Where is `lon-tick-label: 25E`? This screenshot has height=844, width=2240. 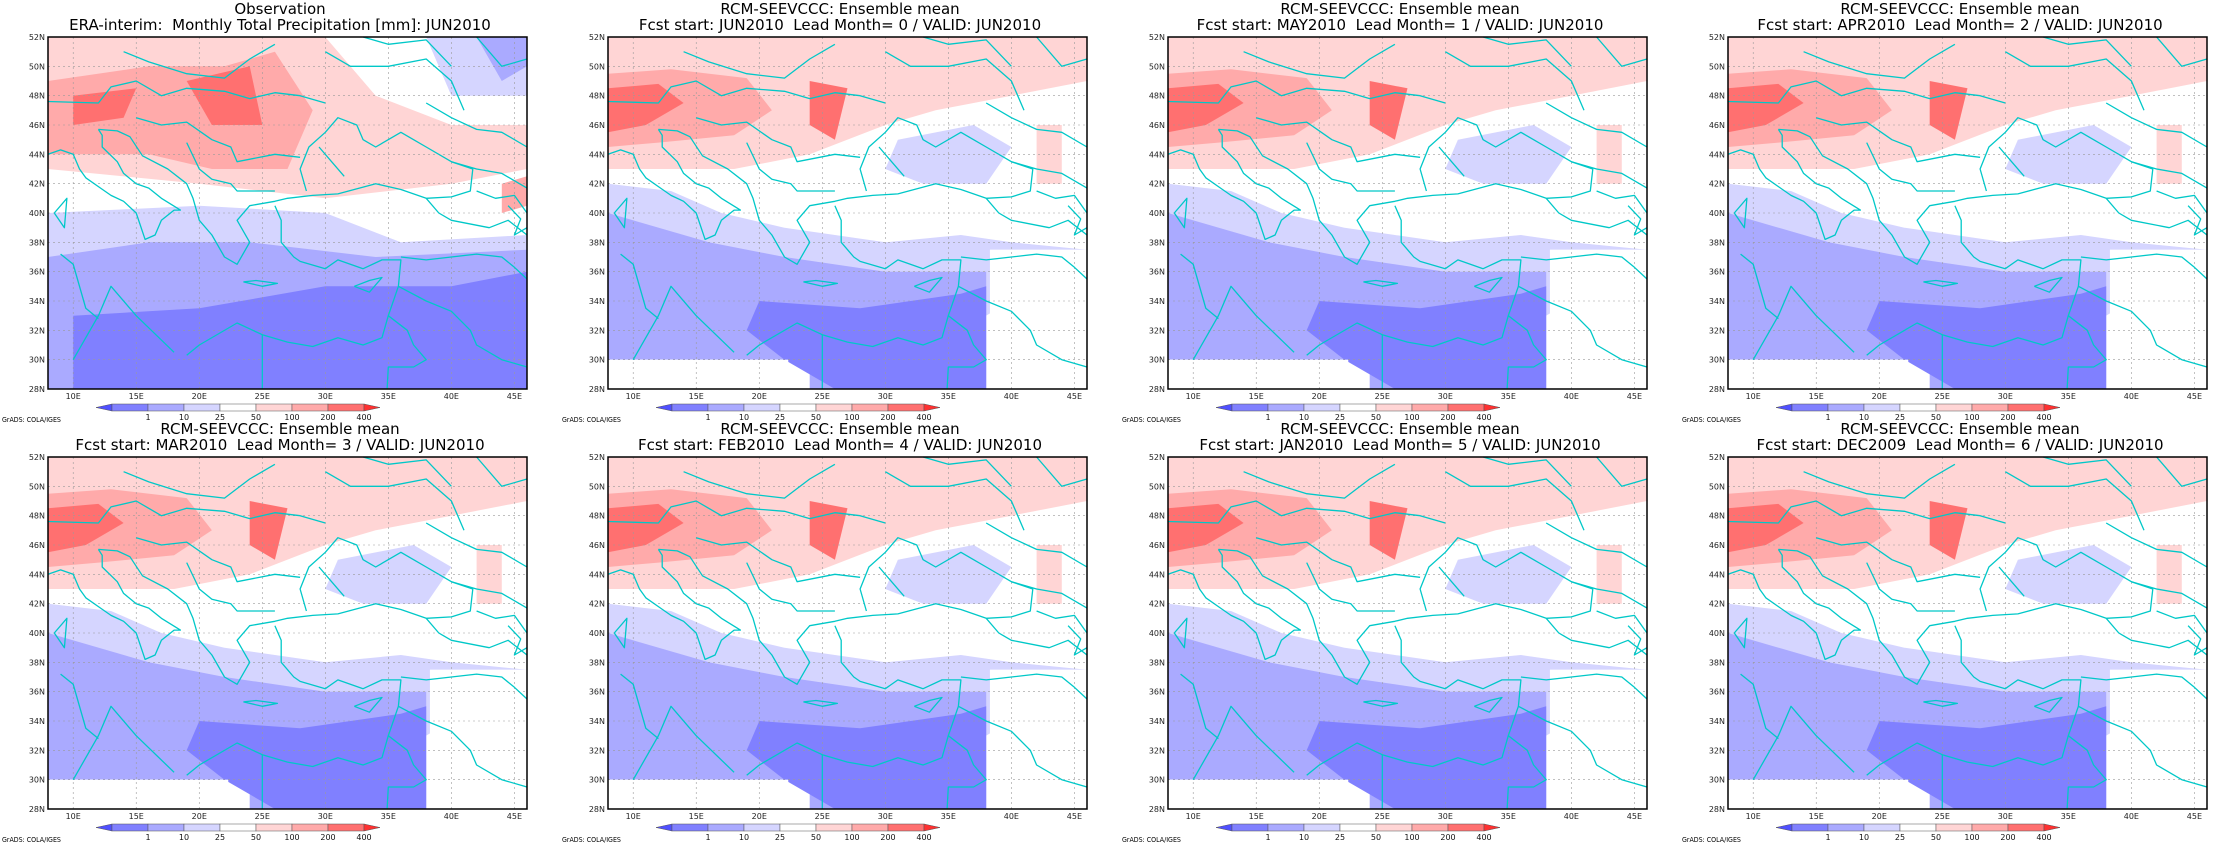 lon-tick-label: 25E is located at coordinates (1382, 396).